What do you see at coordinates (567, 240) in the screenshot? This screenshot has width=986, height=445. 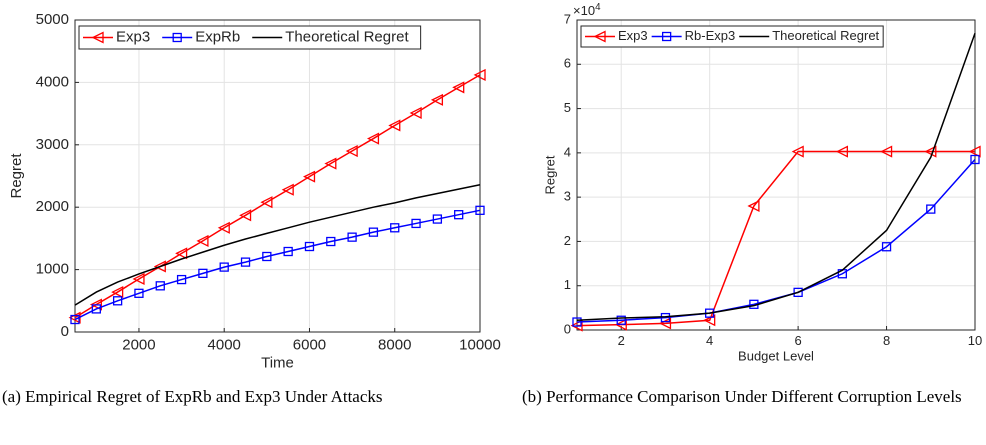 I see `y-tick-label: 2` at bounding box center [567, 240].